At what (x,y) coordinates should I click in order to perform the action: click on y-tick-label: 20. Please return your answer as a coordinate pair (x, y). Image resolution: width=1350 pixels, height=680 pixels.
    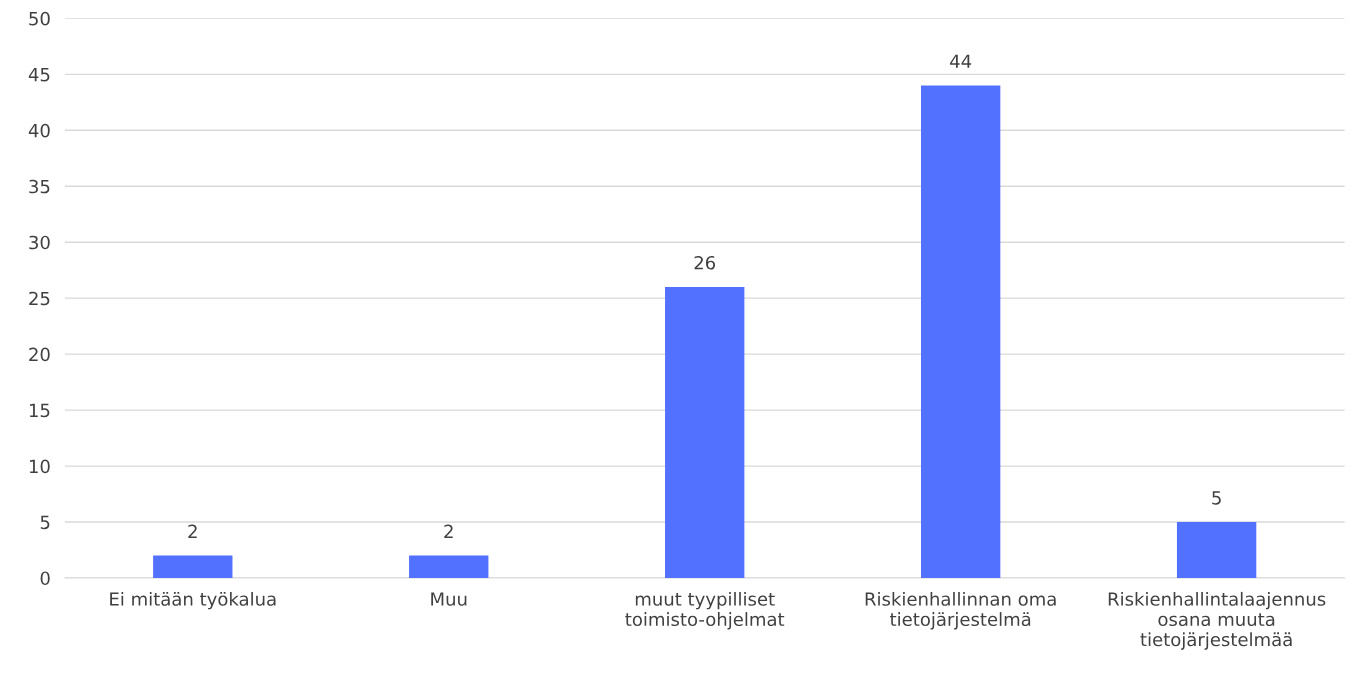
    Looking at the image, I should click on (39, 354).